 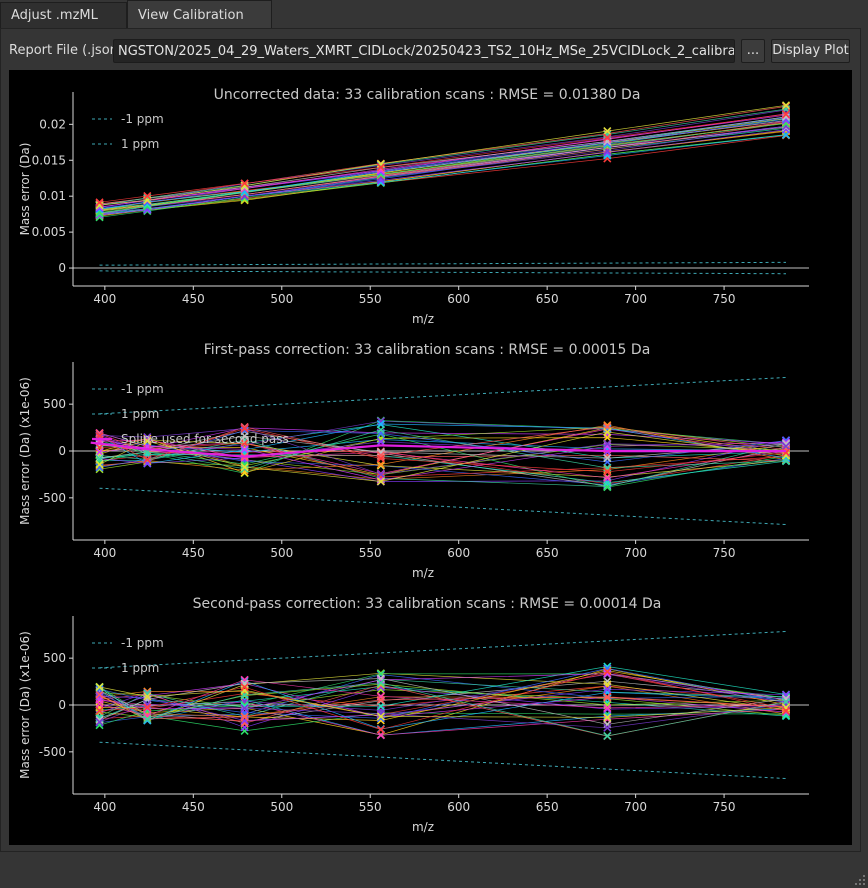 I want to click on tab-view-calibration-plots: View Calibration Plots, so click(x=199, y=26).